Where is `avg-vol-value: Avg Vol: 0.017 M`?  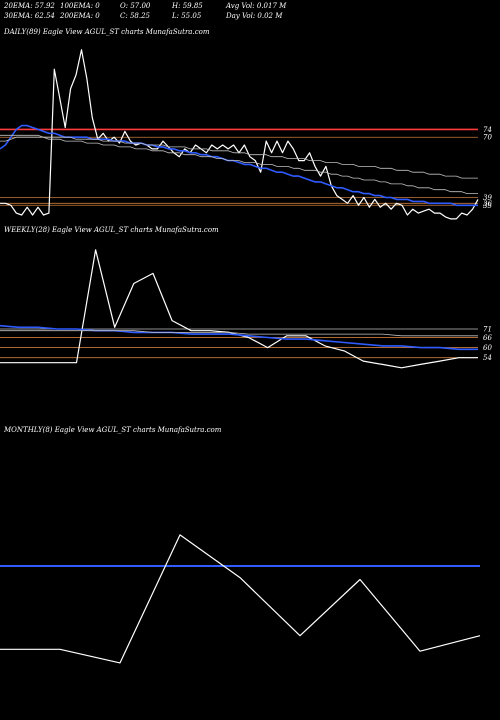
avg-vol-value: Avg Vol: 0.017 M is located at coordinates (256, 6).